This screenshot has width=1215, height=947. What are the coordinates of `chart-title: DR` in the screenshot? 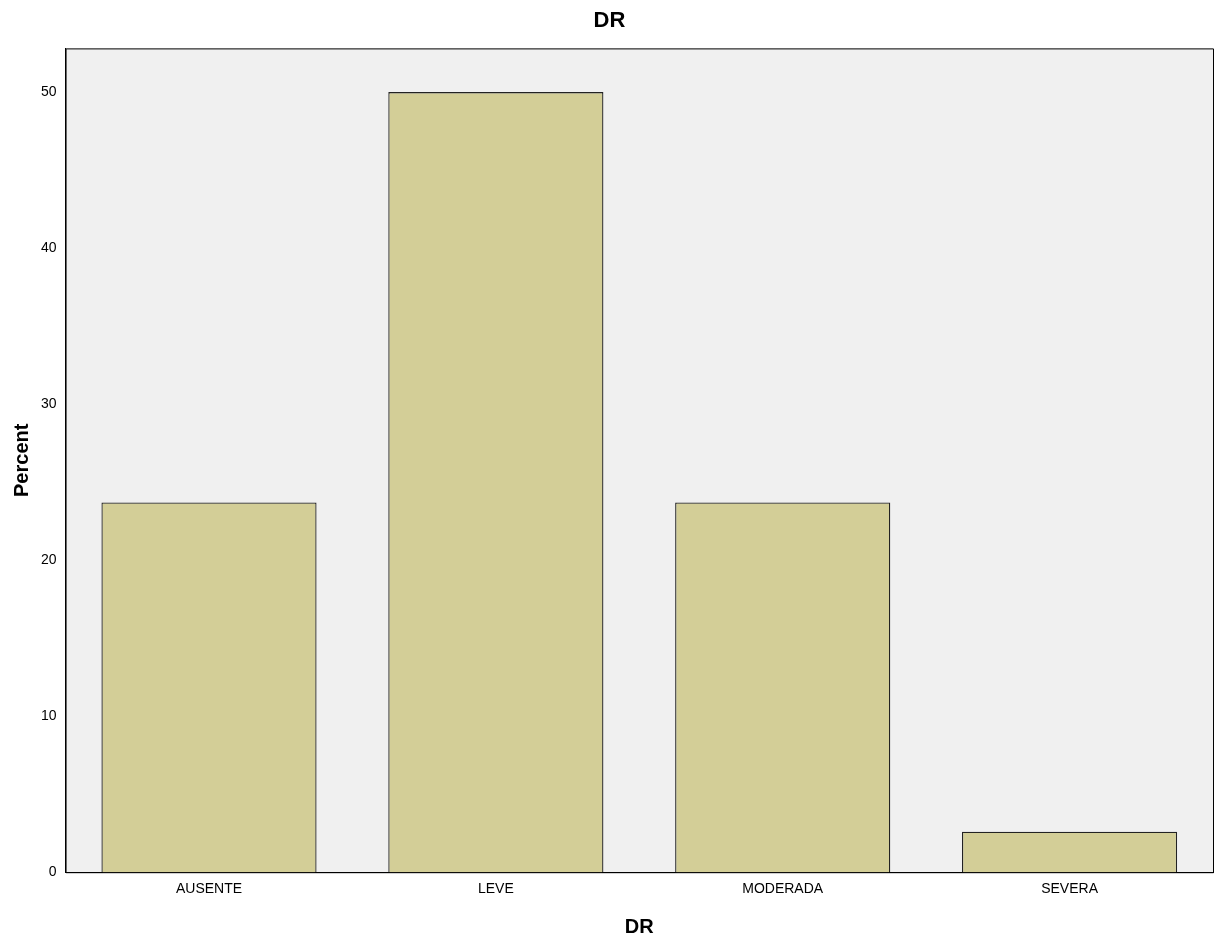 It's located at (609, 20).